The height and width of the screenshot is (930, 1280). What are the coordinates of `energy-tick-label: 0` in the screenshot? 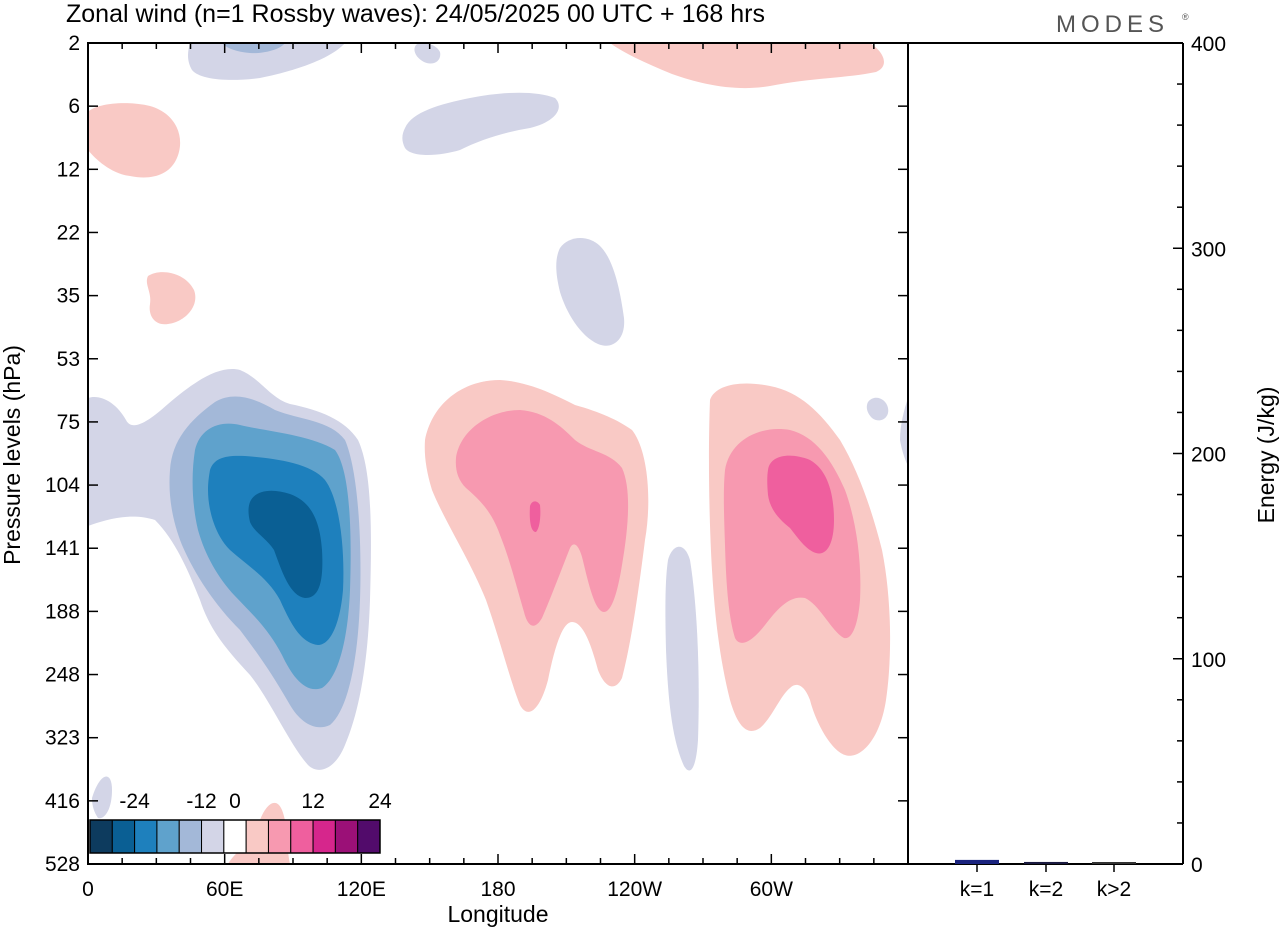 It's located at (1197, 865).